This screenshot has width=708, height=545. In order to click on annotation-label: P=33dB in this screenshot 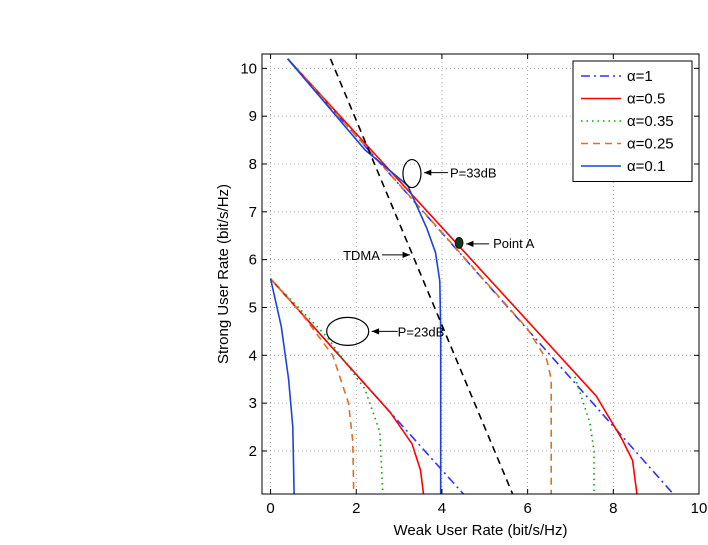, I will do `click(473, 173)`.